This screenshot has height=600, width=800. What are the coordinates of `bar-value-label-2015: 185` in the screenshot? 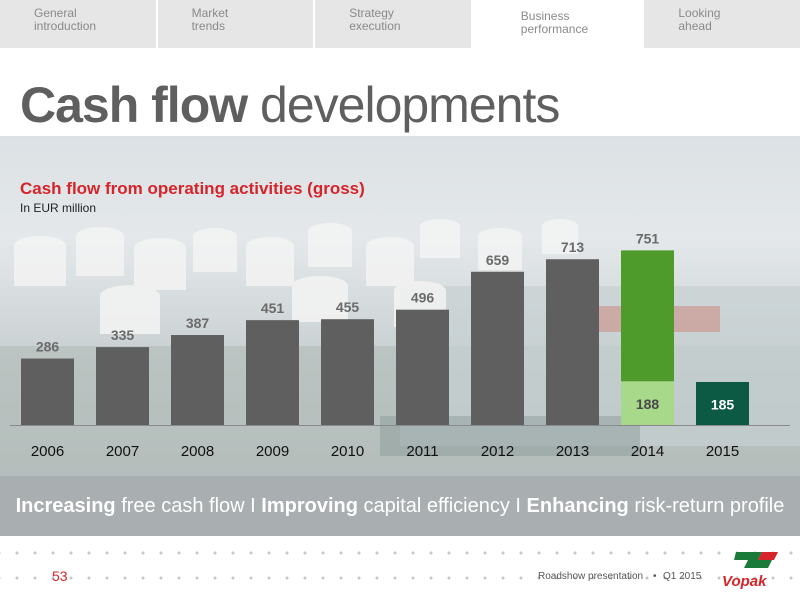 It's located at (723, 404).